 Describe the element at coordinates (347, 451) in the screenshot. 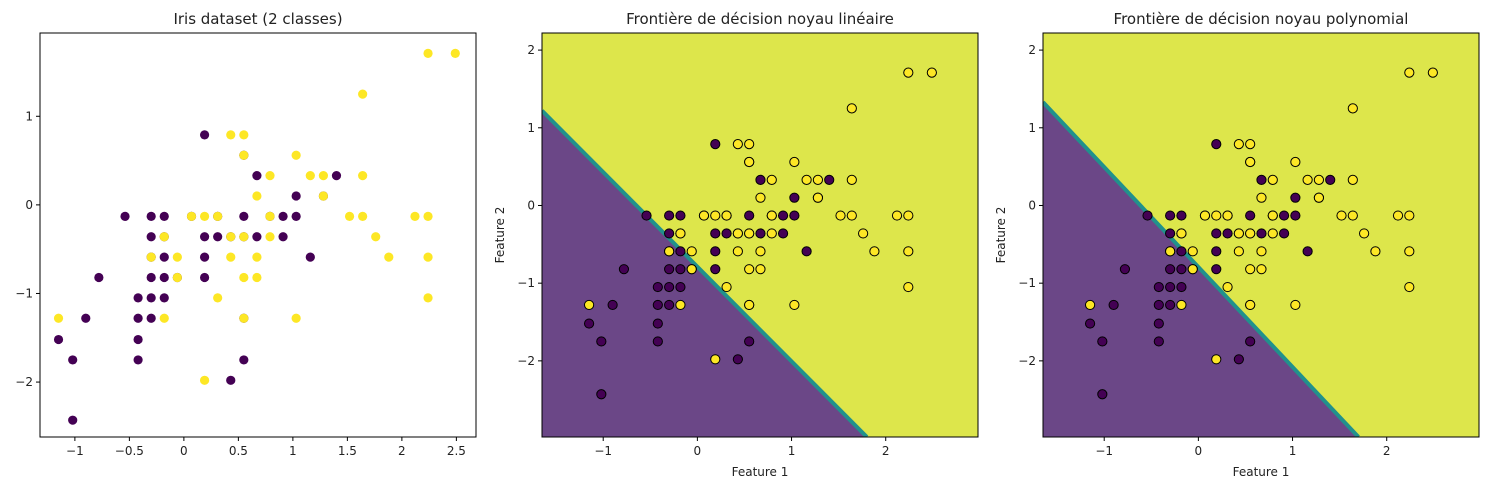

I see `x-tick-label: 1.5` at that location.